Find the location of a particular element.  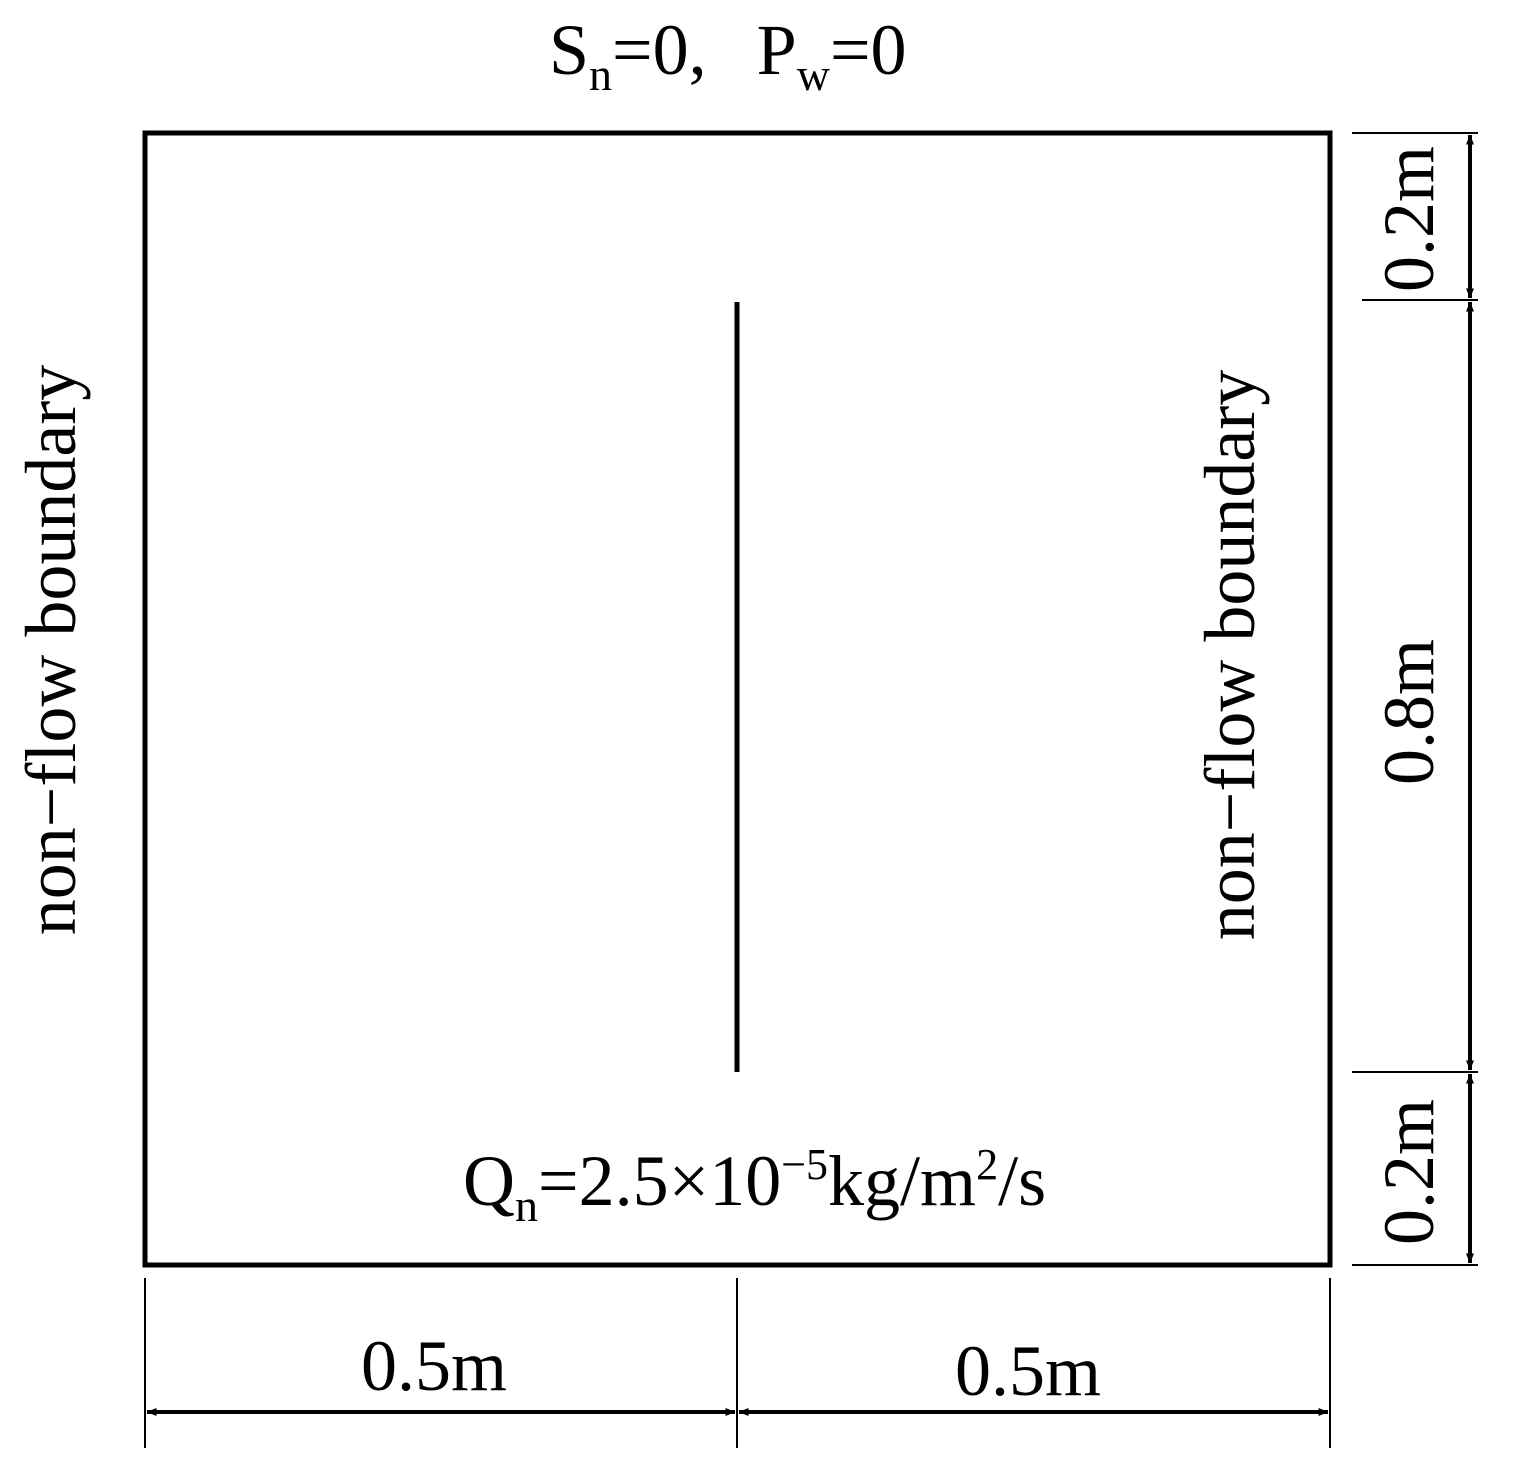

dim-label-right-top: 0.2m is located at coordinates (1409, 219).